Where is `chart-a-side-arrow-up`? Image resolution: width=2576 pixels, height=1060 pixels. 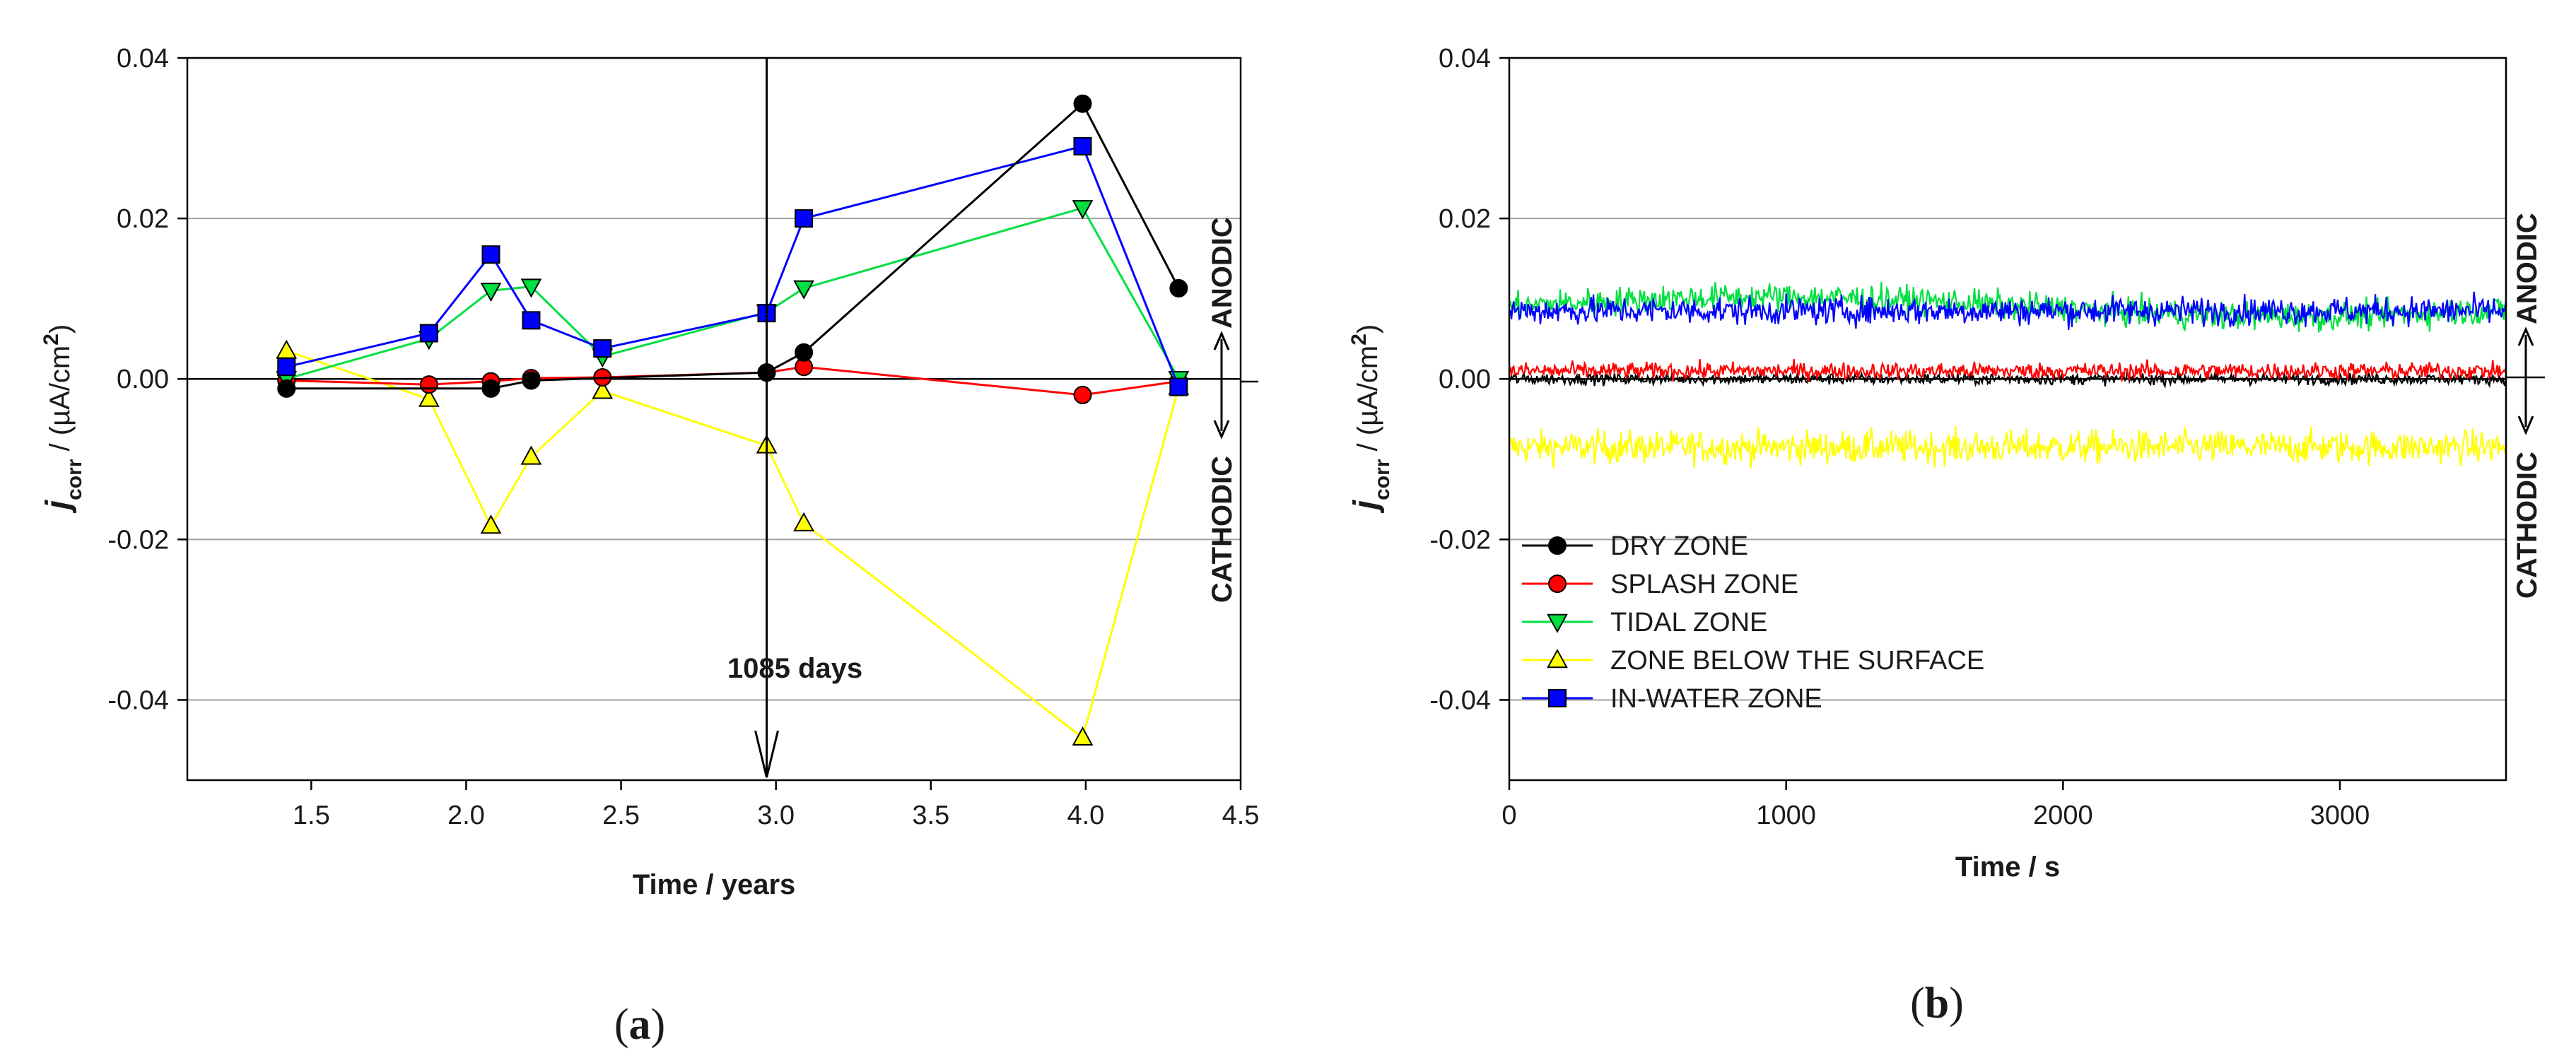 chart-a-side-arrow-up is located at coordinates (1221, 341).